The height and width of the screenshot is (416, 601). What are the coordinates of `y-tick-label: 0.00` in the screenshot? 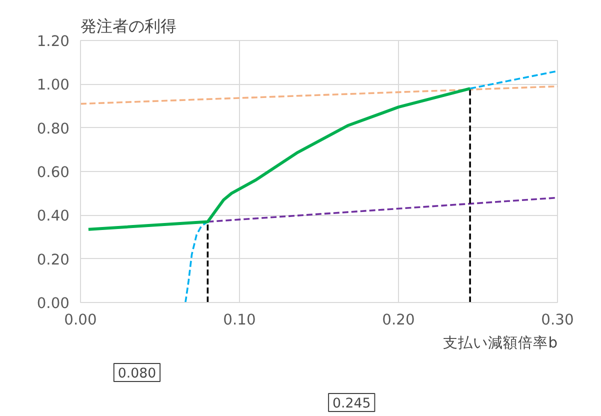 It's located at (53, 303).